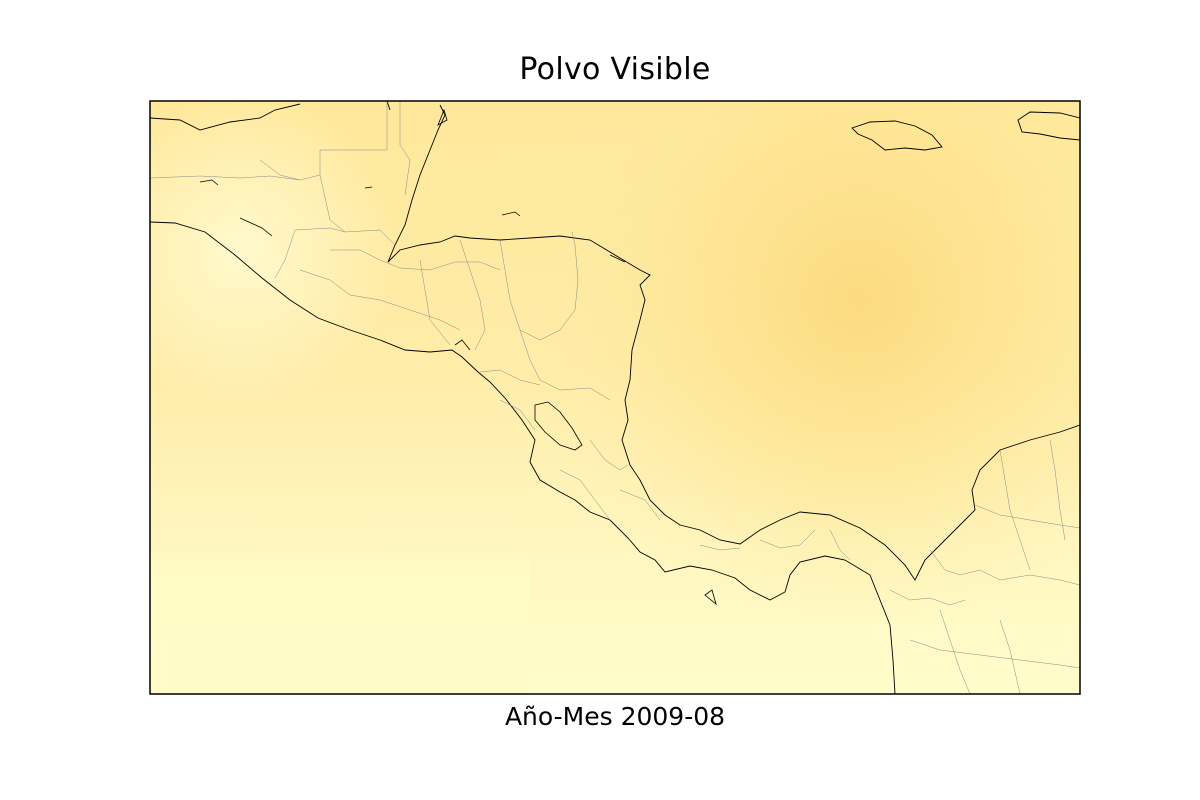  I want to click on lake-nicaragua, so click(558, 426).